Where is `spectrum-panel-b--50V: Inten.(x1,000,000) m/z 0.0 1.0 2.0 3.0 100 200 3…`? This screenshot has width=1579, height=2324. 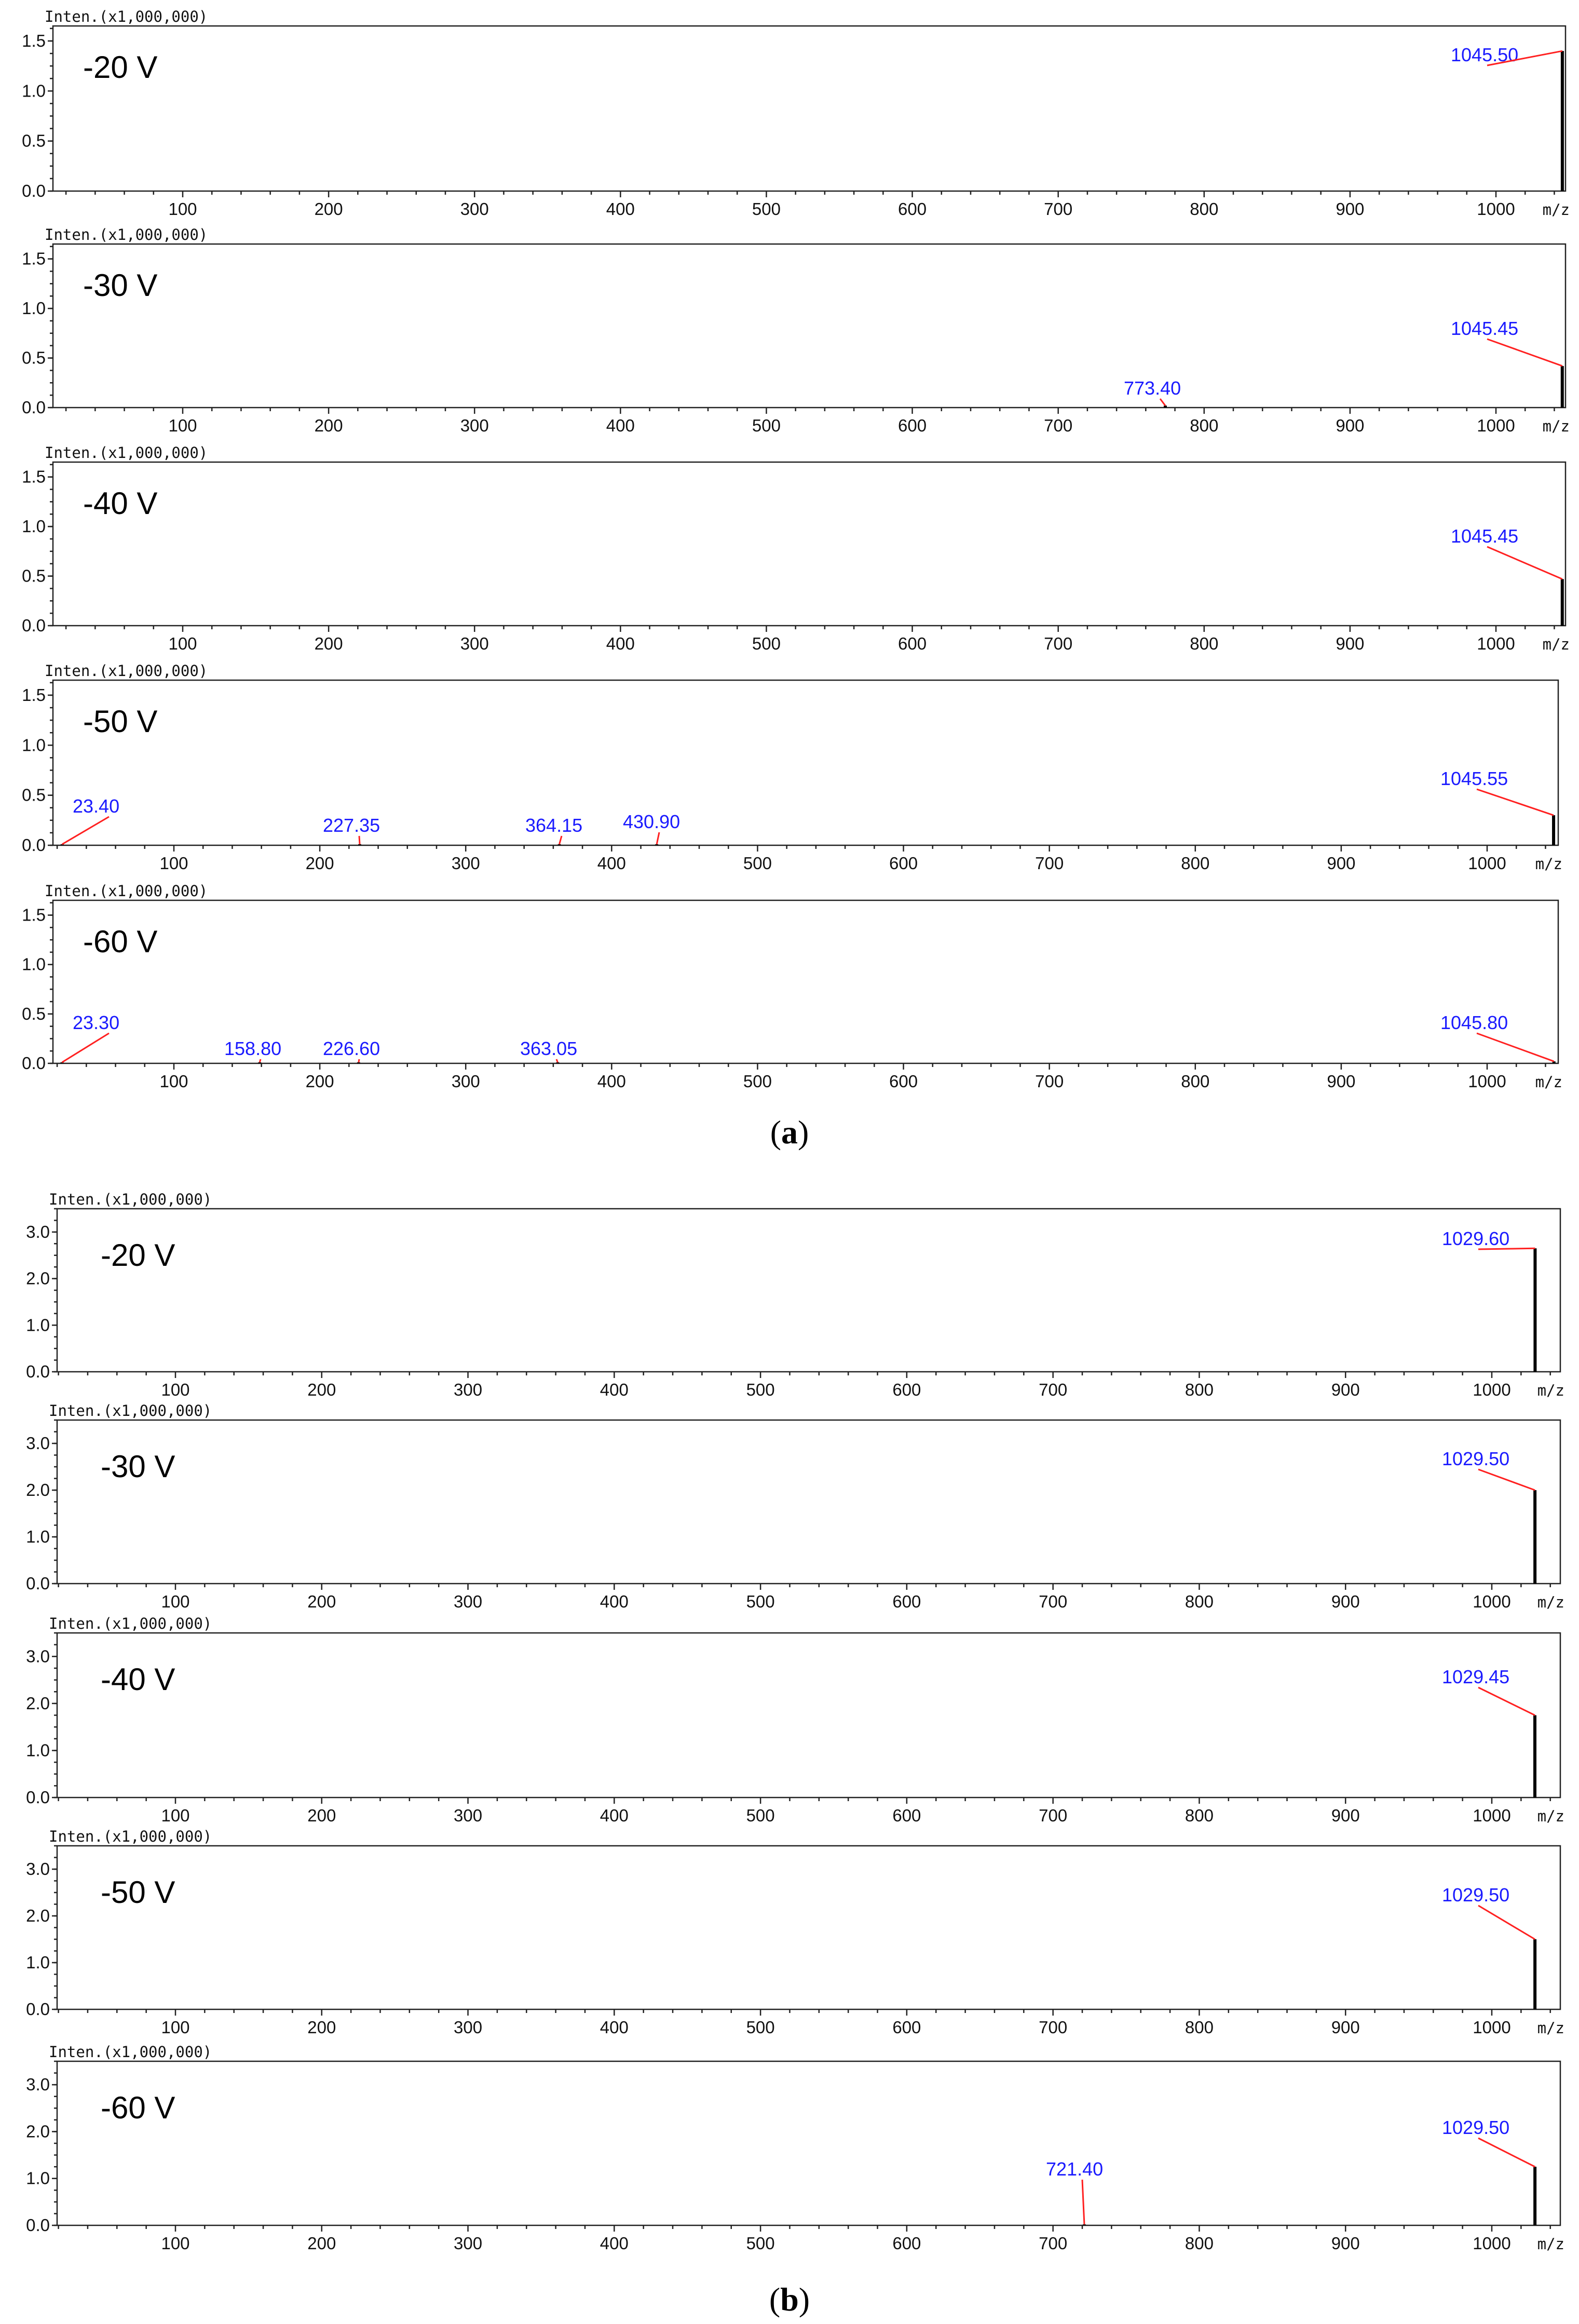
spectrum-panel-b--50V: Inten.(x1,000,000) m/z 0.0 1.0 2.0 3.0 100 200 3… is located at coordinates (795, 1932).